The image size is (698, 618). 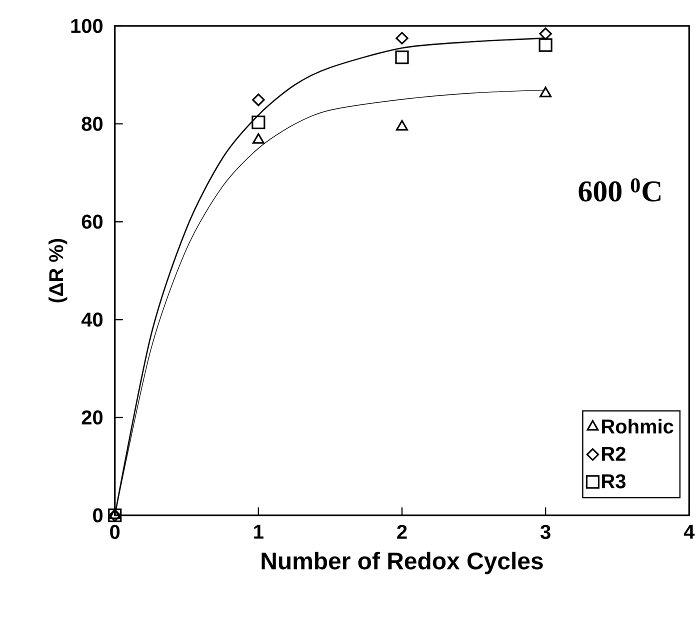 What do you see at coordinates (689, 531) in the screenshot?
I see `x-tick-label: 4` at bounding box center [689, 531].